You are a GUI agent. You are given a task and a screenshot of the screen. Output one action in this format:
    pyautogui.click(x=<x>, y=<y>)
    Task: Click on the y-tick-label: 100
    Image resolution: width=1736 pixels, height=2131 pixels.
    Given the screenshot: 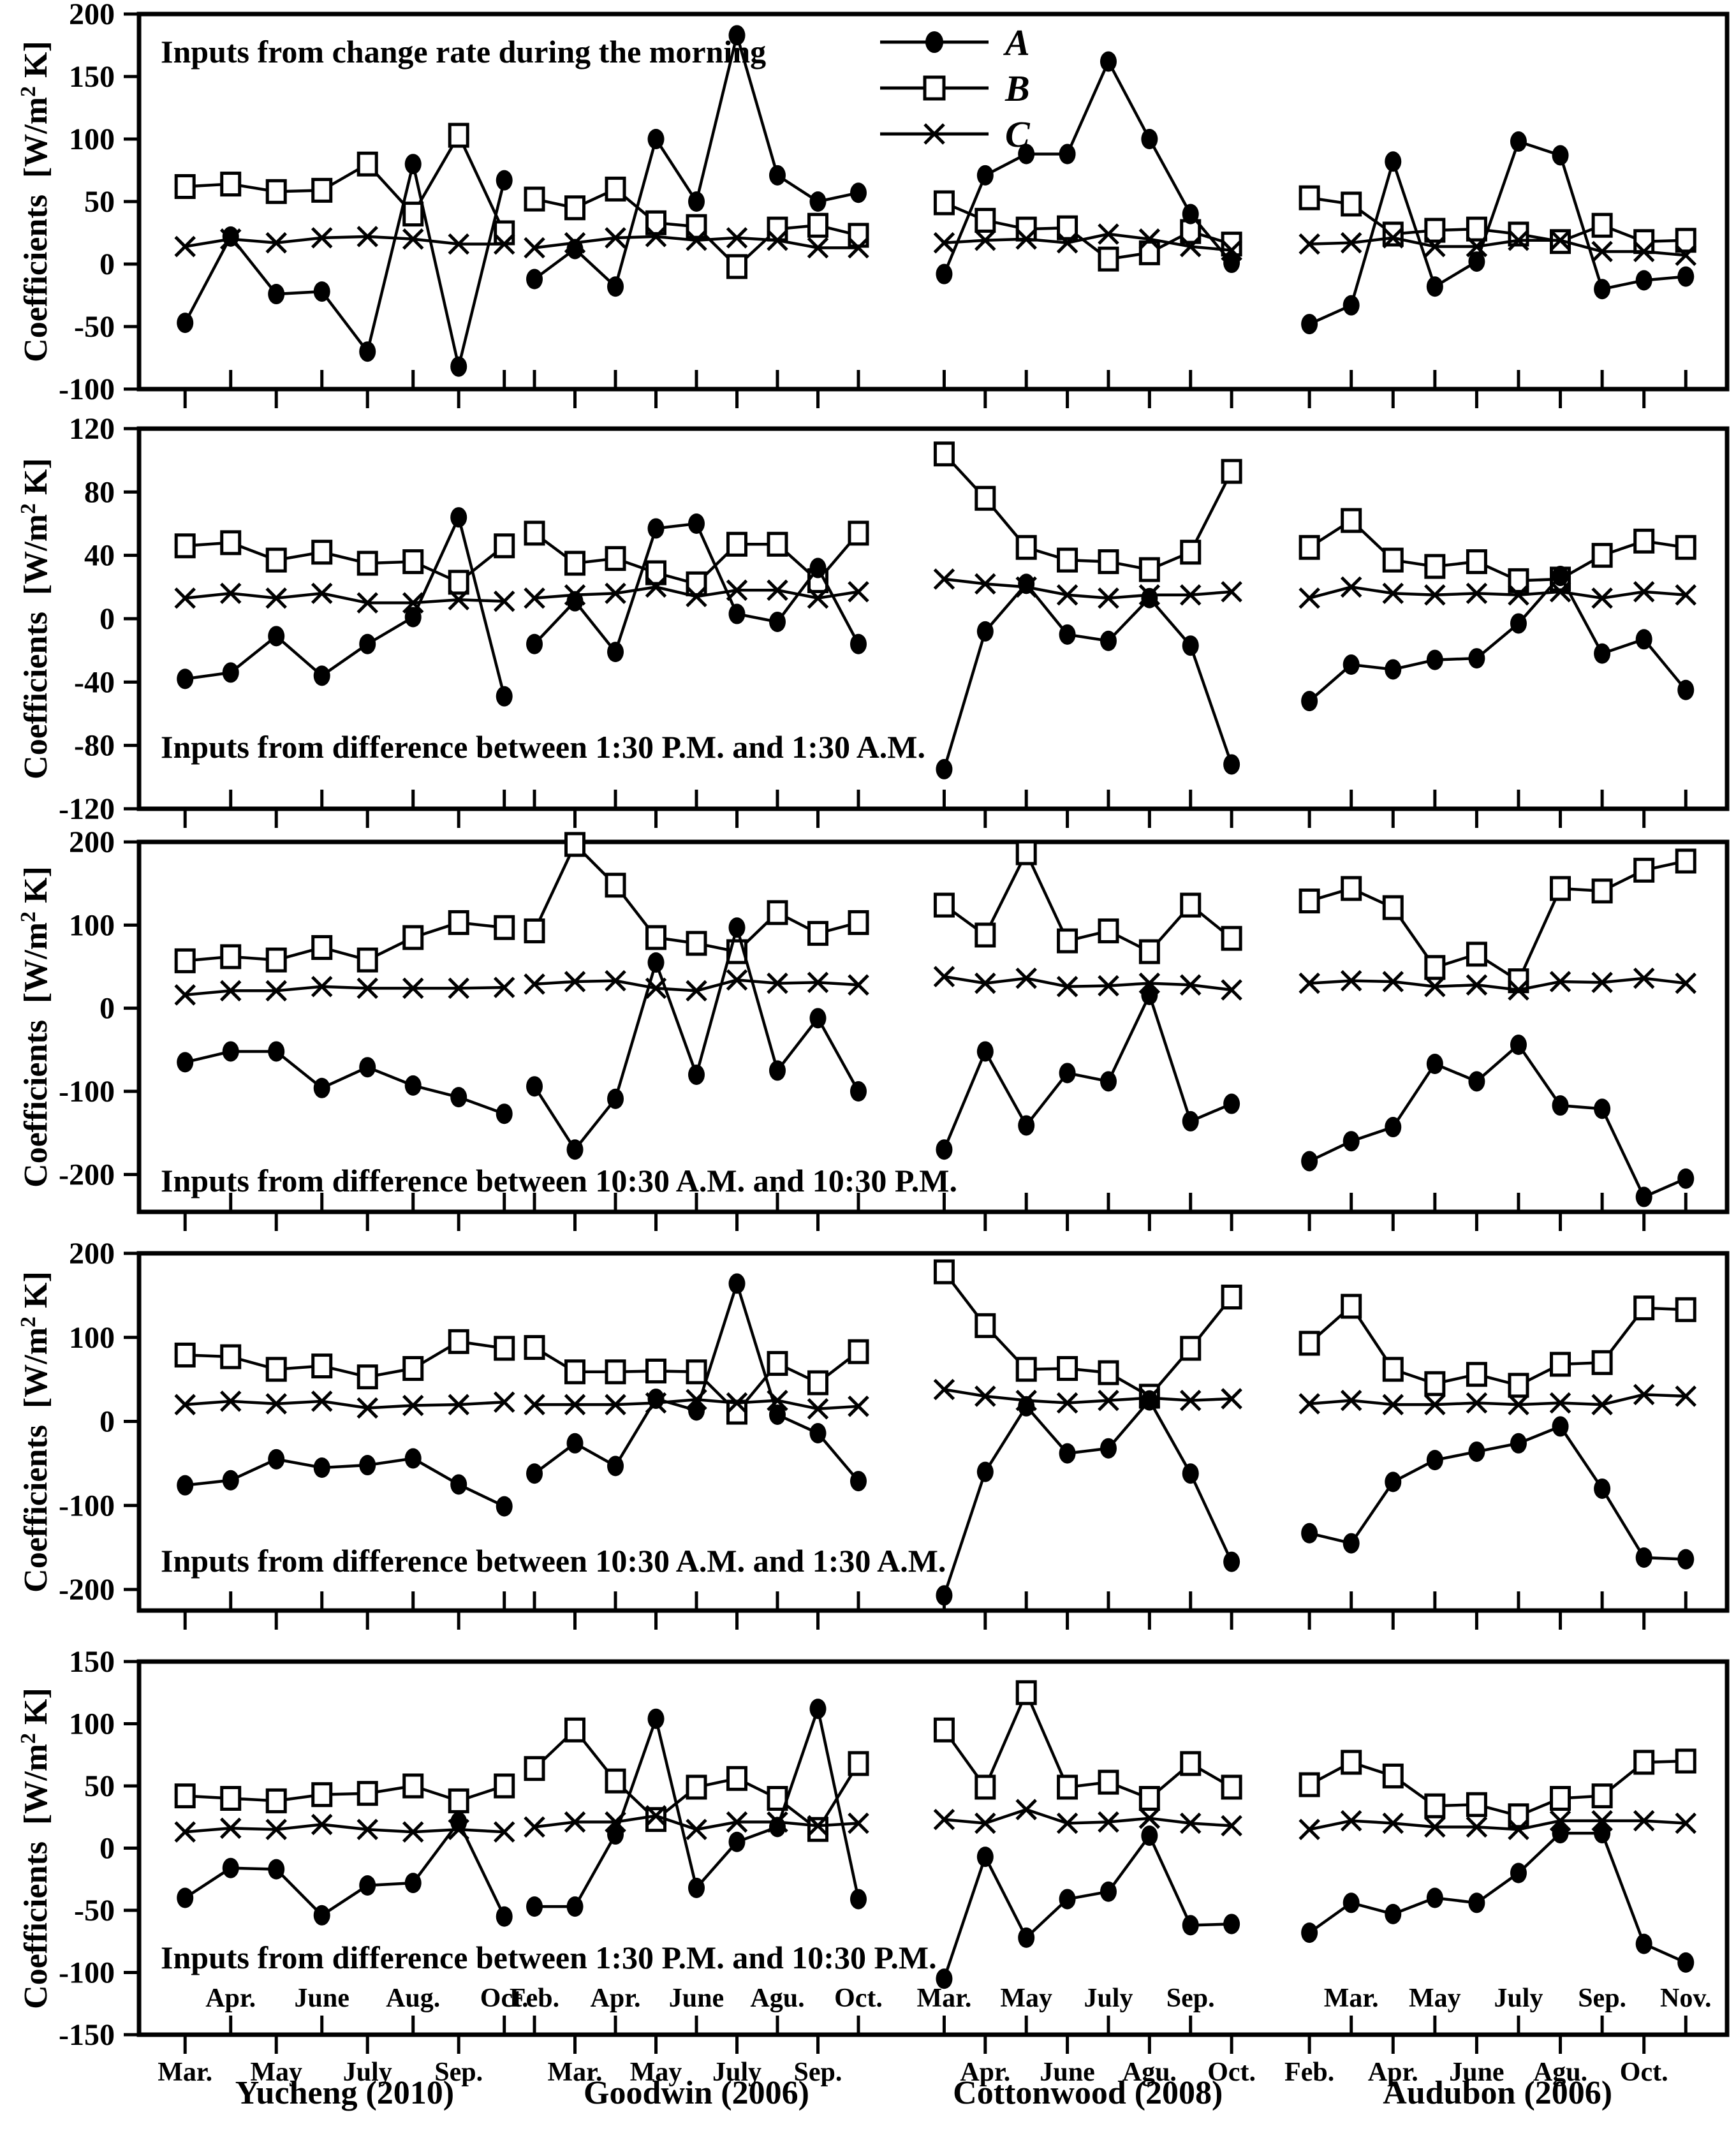 What is the action you would take?
    pyautogui.click(x=92, y=925)
    